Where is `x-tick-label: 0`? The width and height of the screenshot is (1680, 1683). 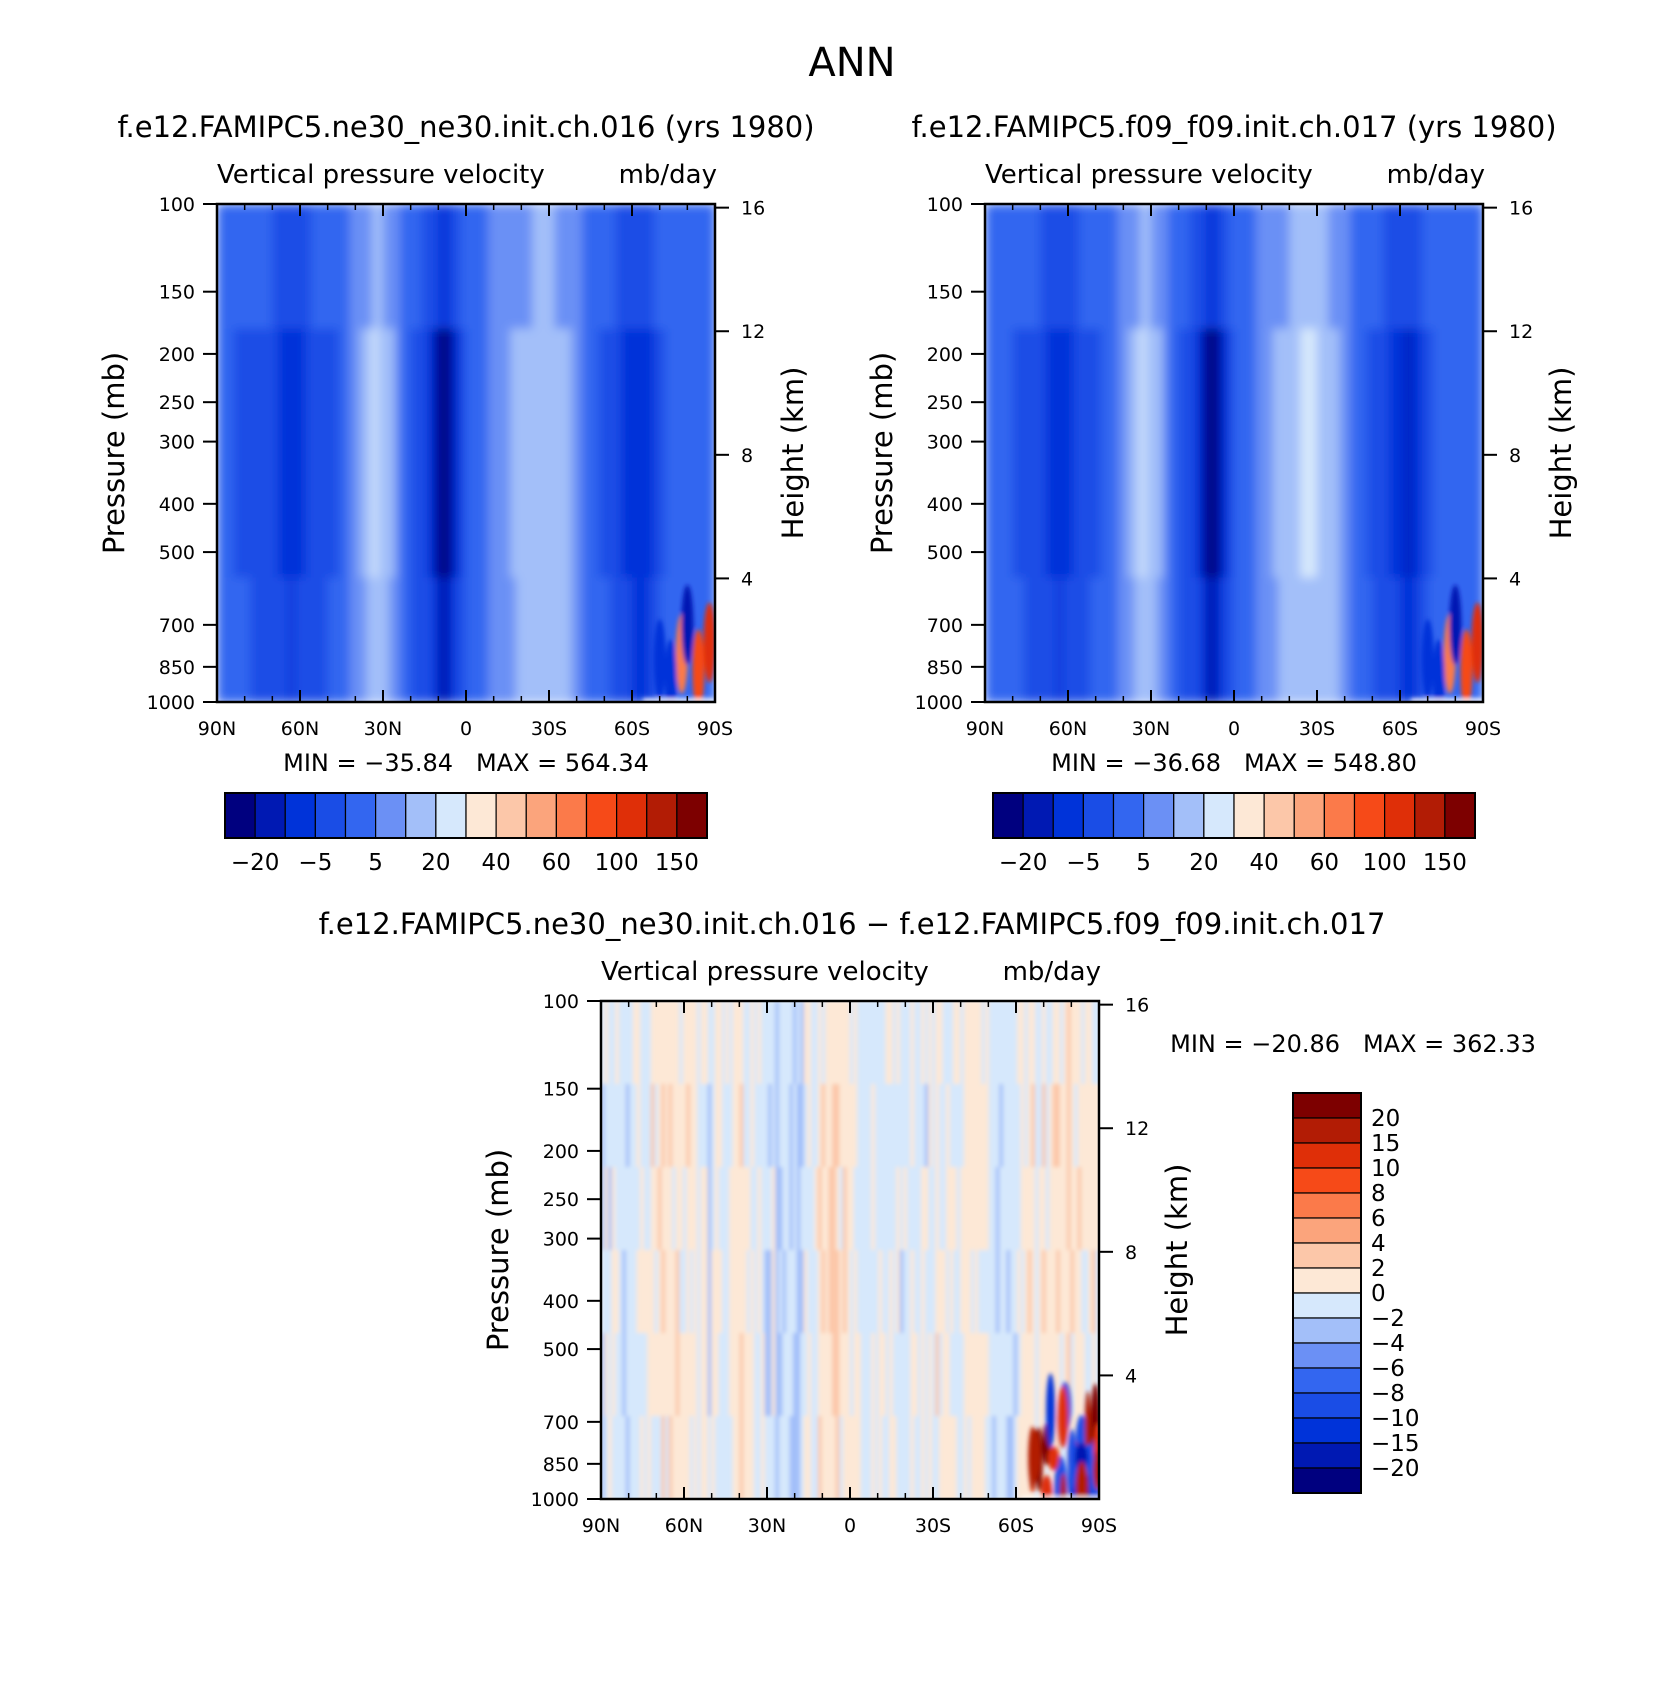 x-tick-label: 0 is located at coordinates (1234, 729).